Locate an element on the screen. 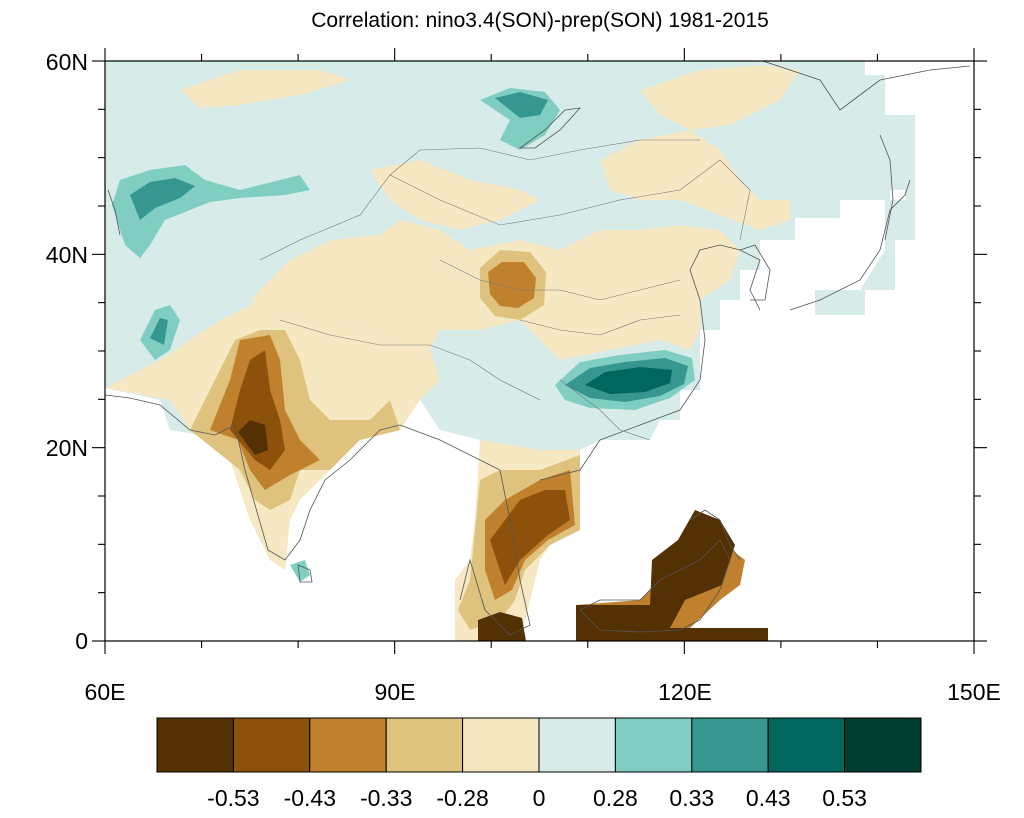 The height and width of the screenshot is (818, 1024). colorbar-label: 0.53 is located at coordinates (844, 798).